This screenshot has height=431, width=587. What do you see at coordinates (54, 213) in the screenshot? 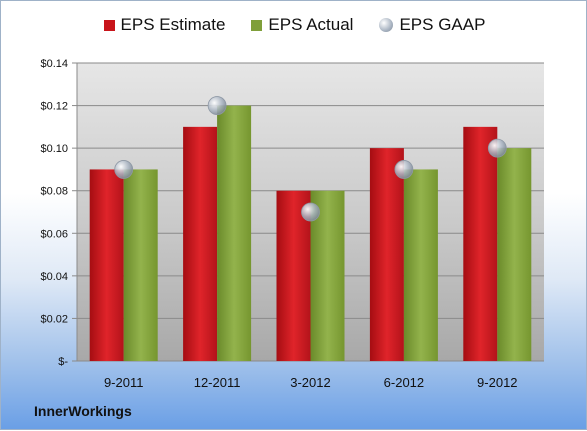
I see `y-axis-ticks: $- $0.02 $0.04 $0.06 $0.08 $0.10 $0.12 $0.14` at bounding box center [54, 213].